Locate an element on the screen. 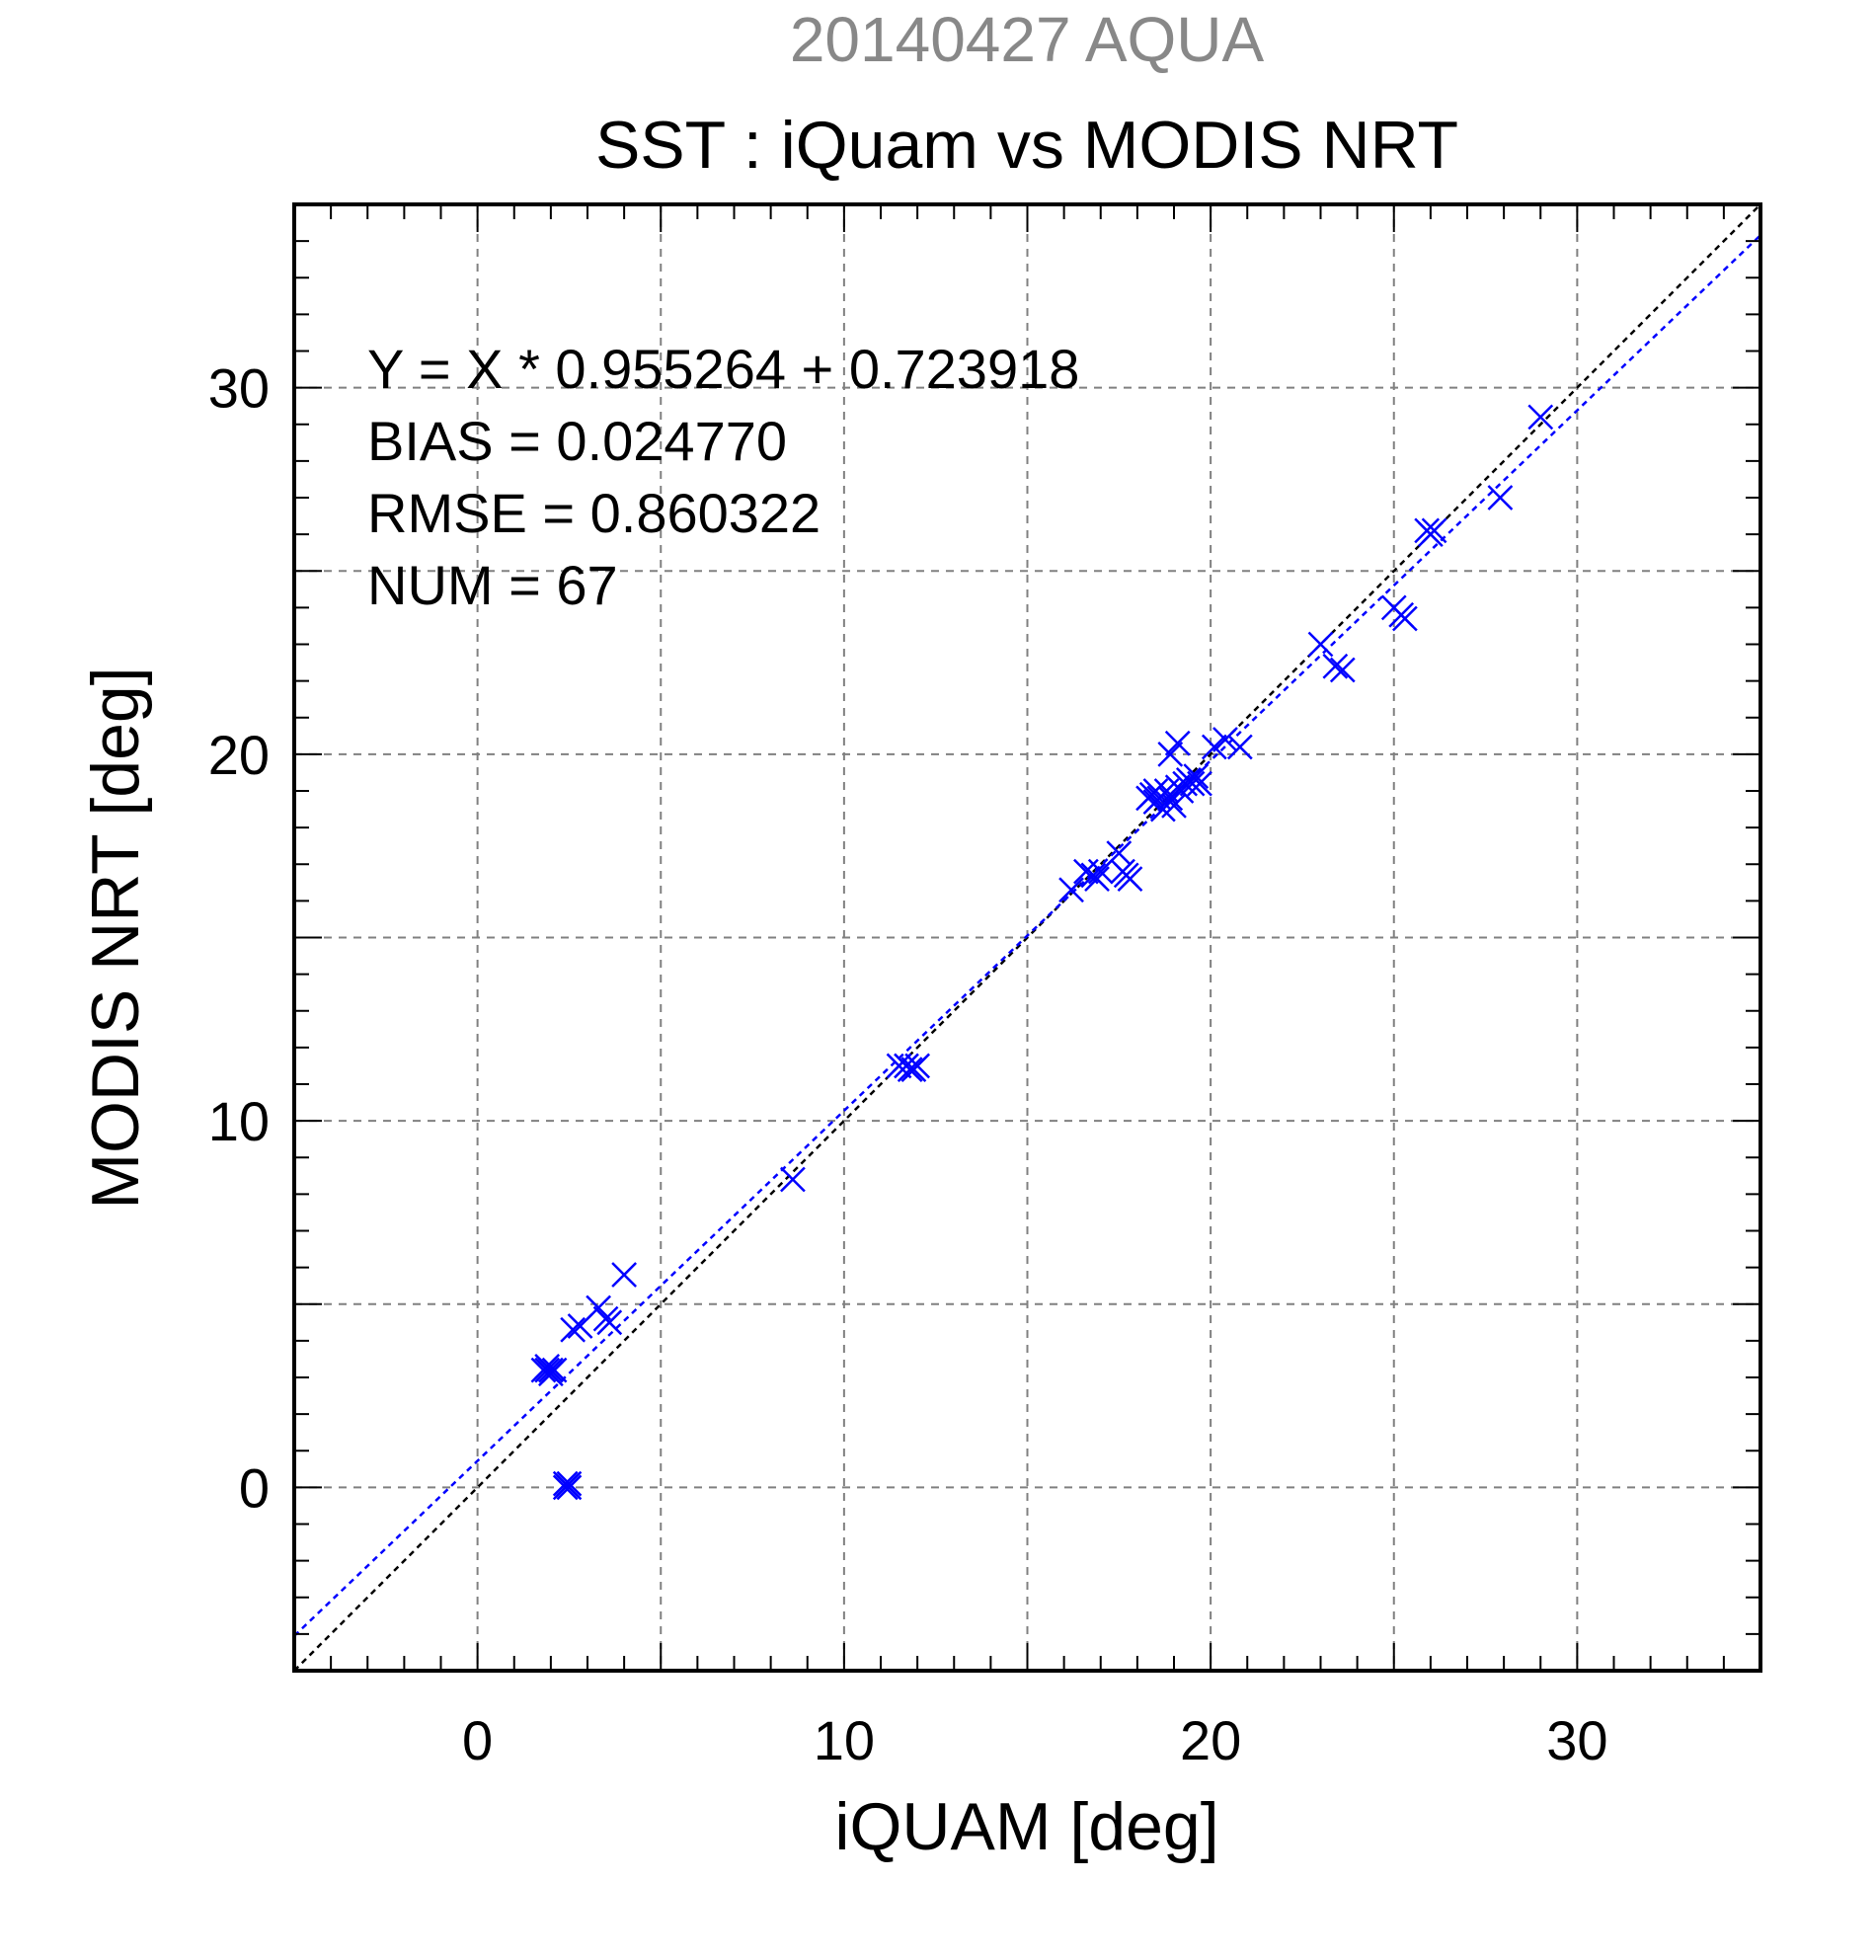  y-axis-label: MODIS NRT [deg] is located at coordinates (115, 937).